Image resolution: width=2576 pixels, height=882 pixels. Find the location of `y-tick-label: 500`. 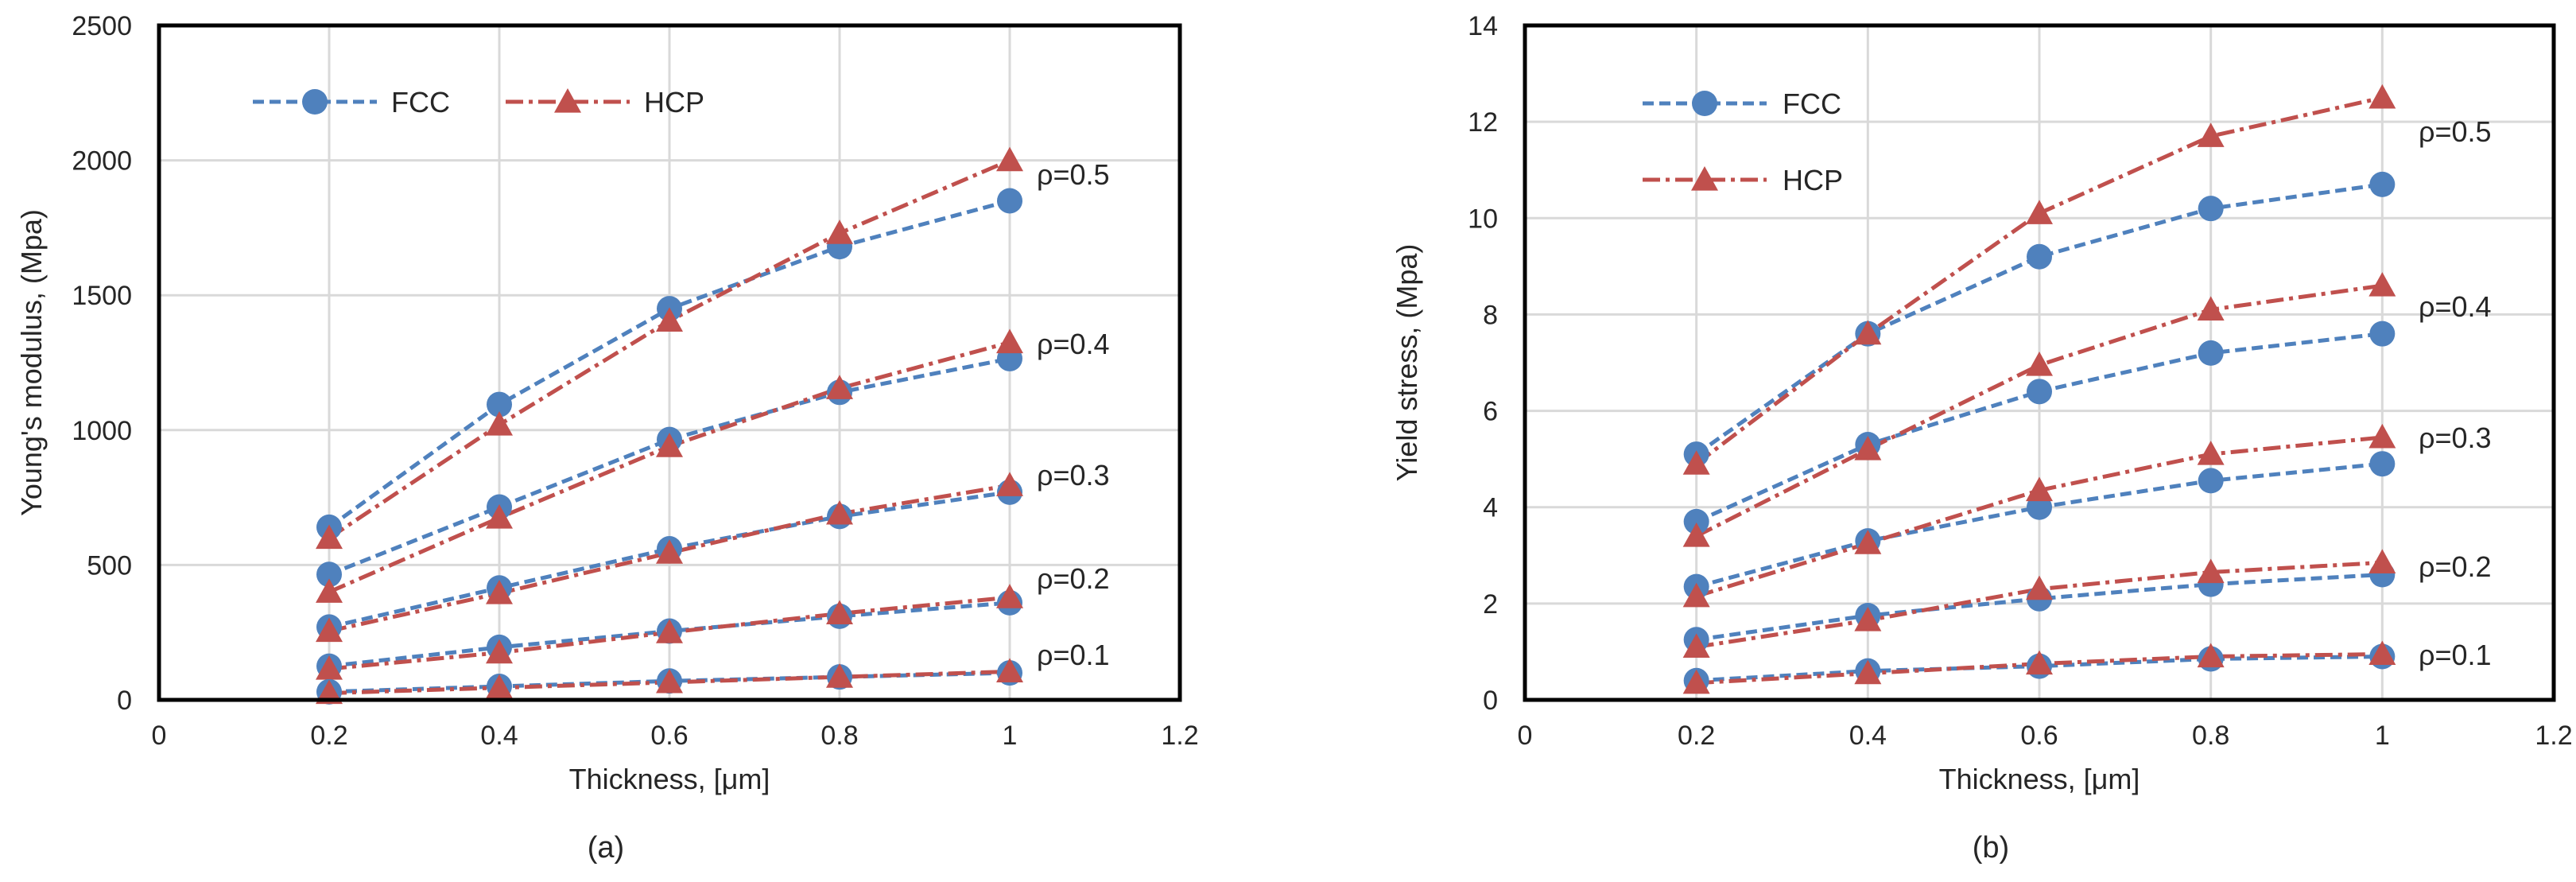

y-tick-label: 500 is located at coordinates (110, 565).